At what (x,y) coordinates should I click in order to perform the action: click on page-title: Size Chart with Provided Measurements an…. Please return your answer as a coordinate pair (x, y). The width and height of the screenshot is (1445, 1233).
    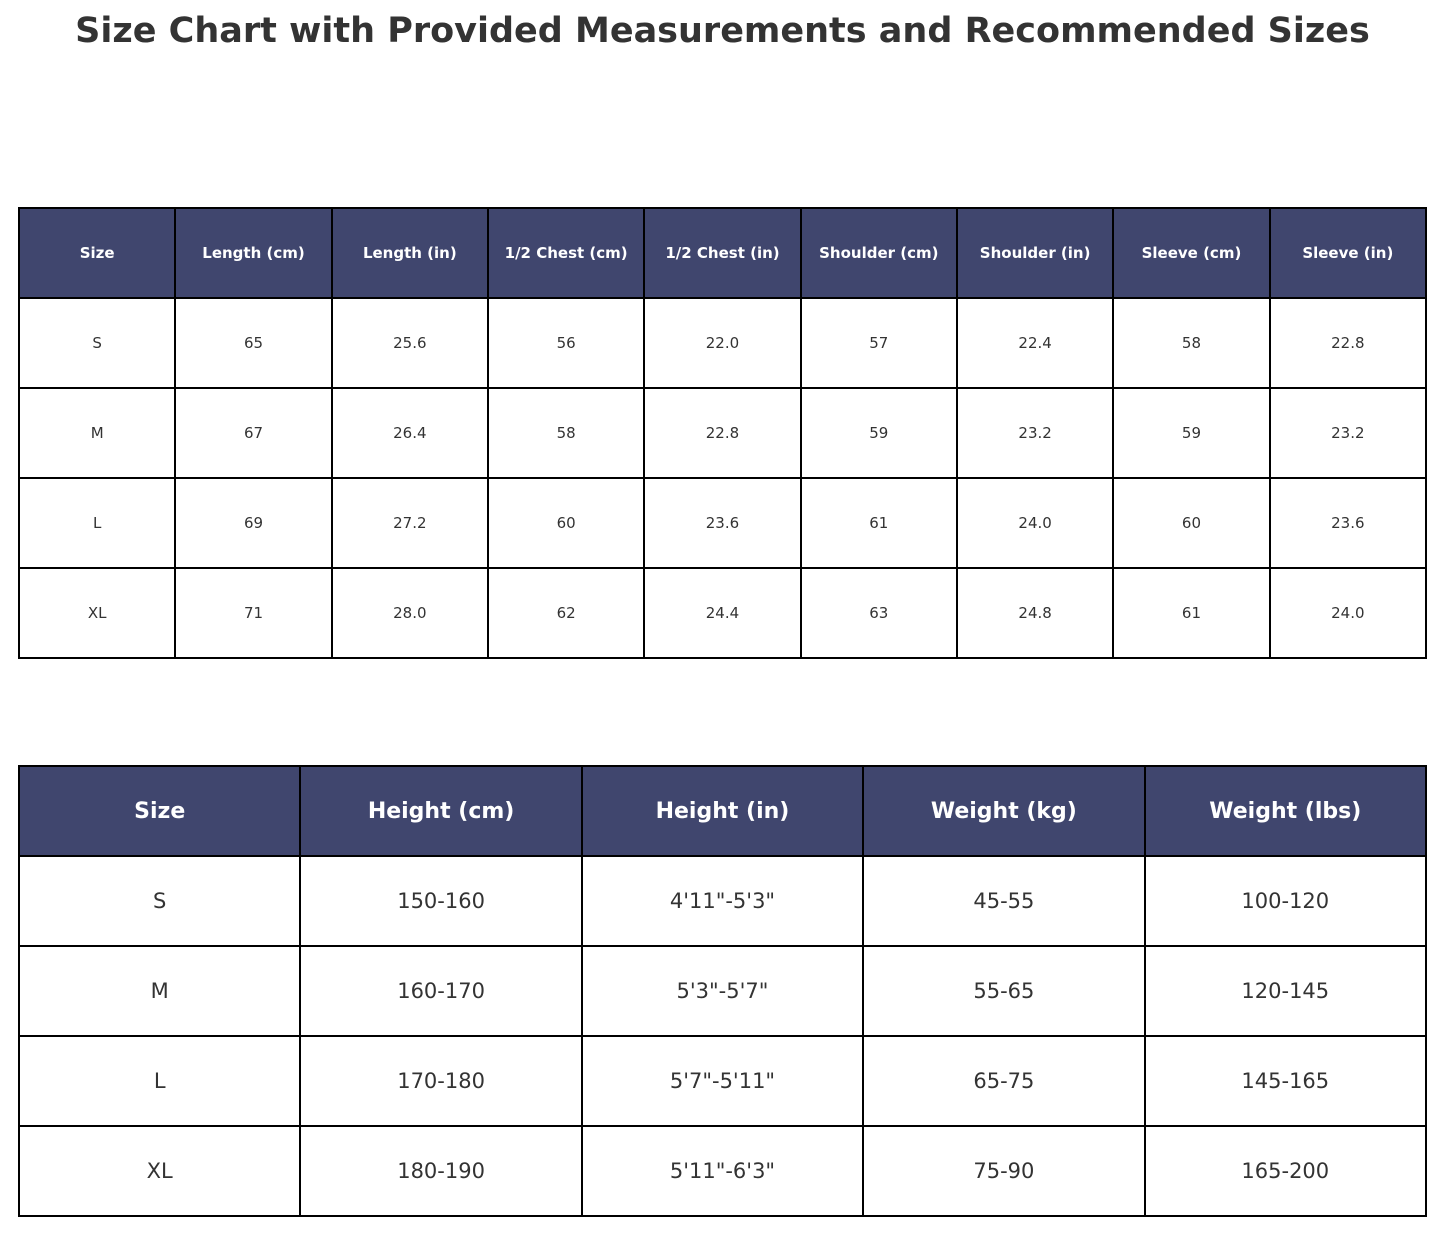
    Looking at the image, I should click on (722, 31).